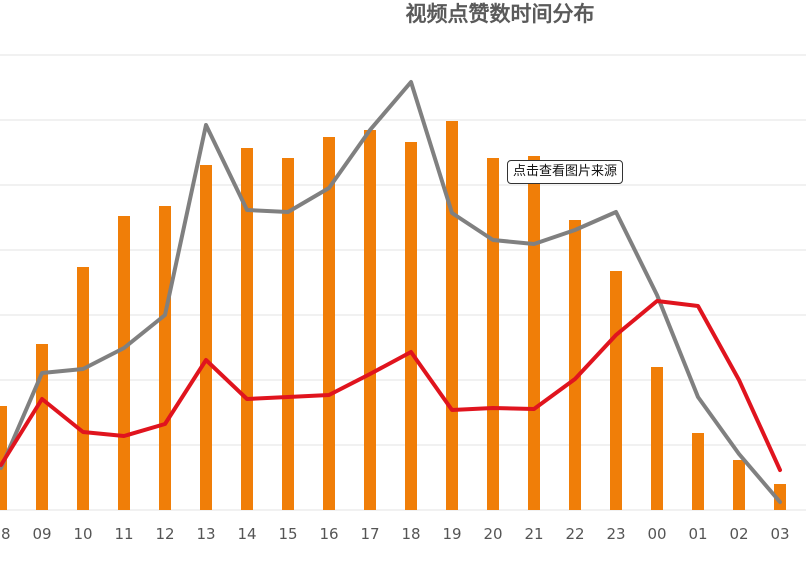 The image size is (806, 563). I want to click on chart-title: 视频点赞数时间分布, so click(500, 14).